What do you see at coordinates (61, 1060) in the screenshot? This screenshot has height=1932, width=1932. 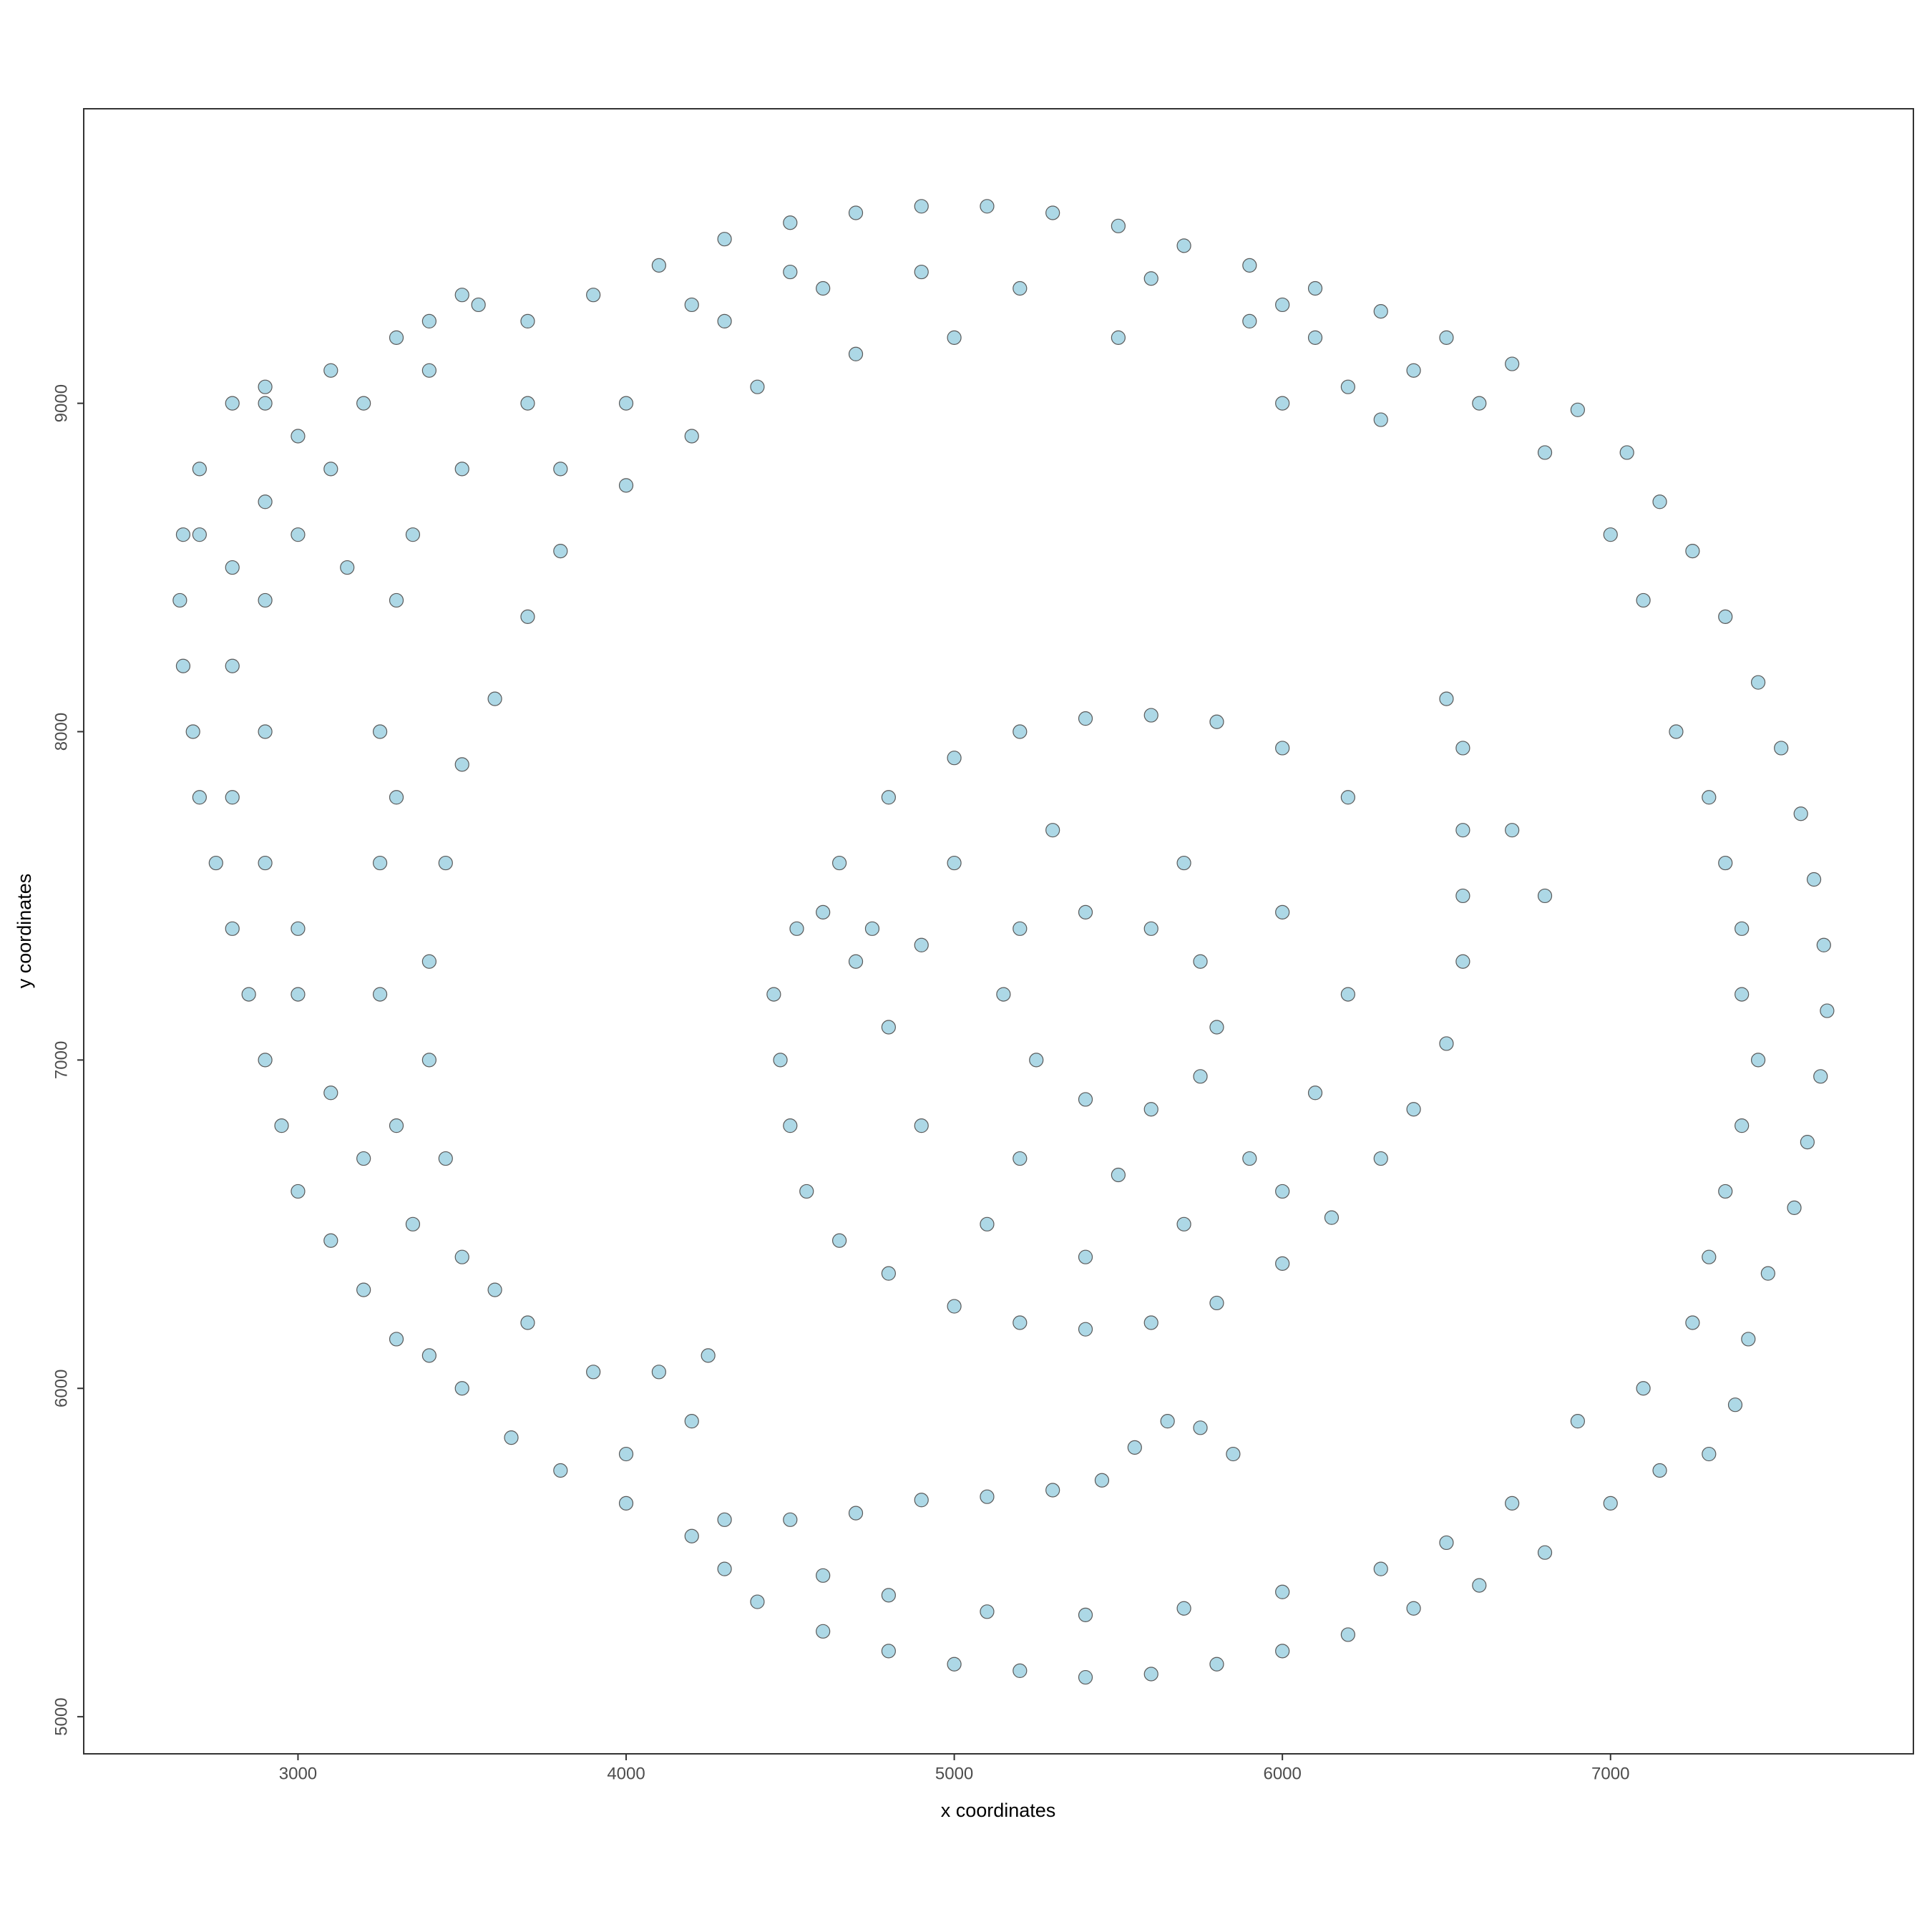 I see `y-tick-label: 7000` at bounding box center [61, 1060].